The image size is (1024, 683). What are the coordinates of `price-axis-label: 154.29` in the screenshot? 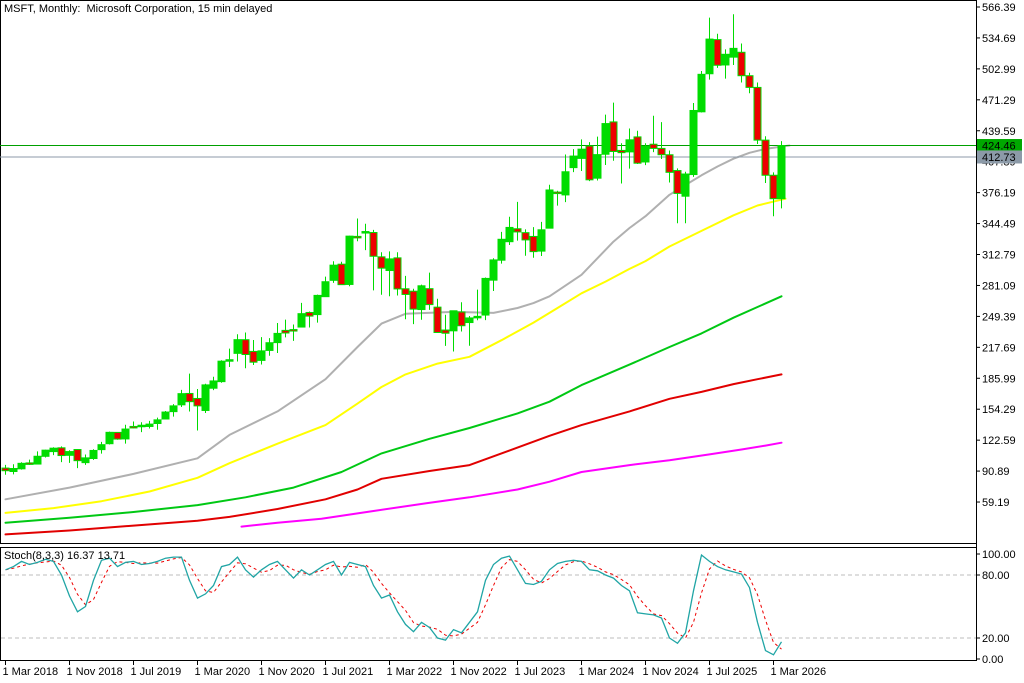 It's located at (999, 410).